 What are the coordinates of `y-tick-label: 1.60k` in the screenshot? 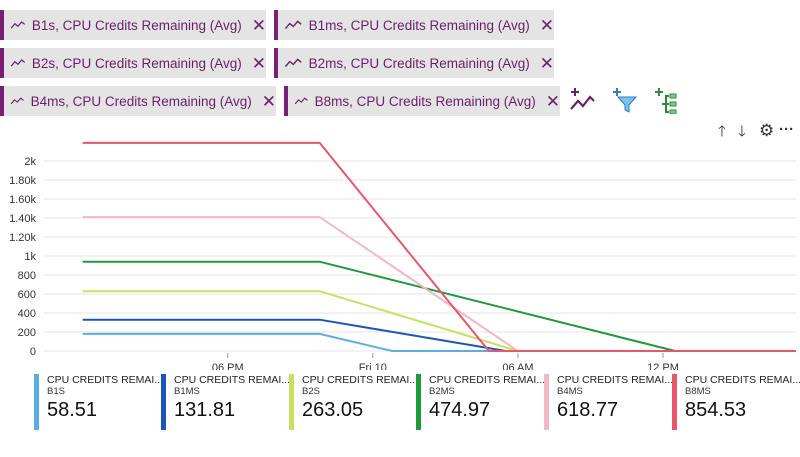 It's located at (22, 200).